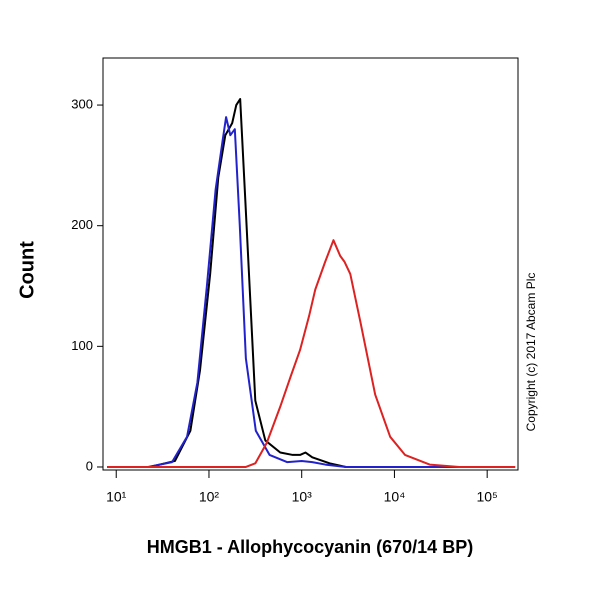 The image size is (600, 600). Describe the element at coordinates (82, 224) in the screenshot. I see `y-tick-label: 200` at that location.